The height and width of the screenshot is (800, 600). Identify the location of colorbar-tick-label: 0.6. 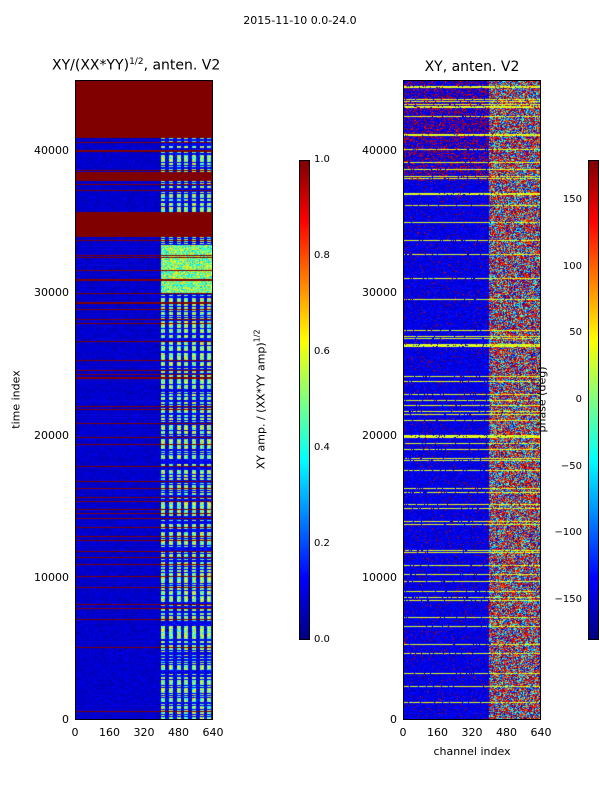
(322, 351).